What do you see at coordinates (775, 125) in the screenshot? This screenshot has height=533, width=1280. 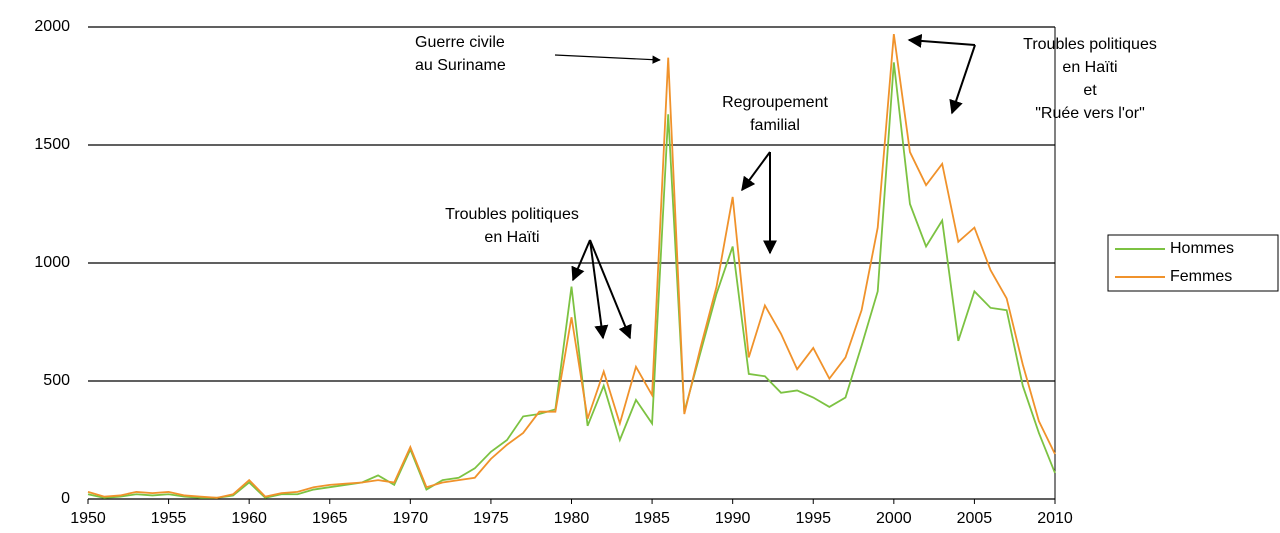 I see `annotation: familial` at bounding box center [775, 125].